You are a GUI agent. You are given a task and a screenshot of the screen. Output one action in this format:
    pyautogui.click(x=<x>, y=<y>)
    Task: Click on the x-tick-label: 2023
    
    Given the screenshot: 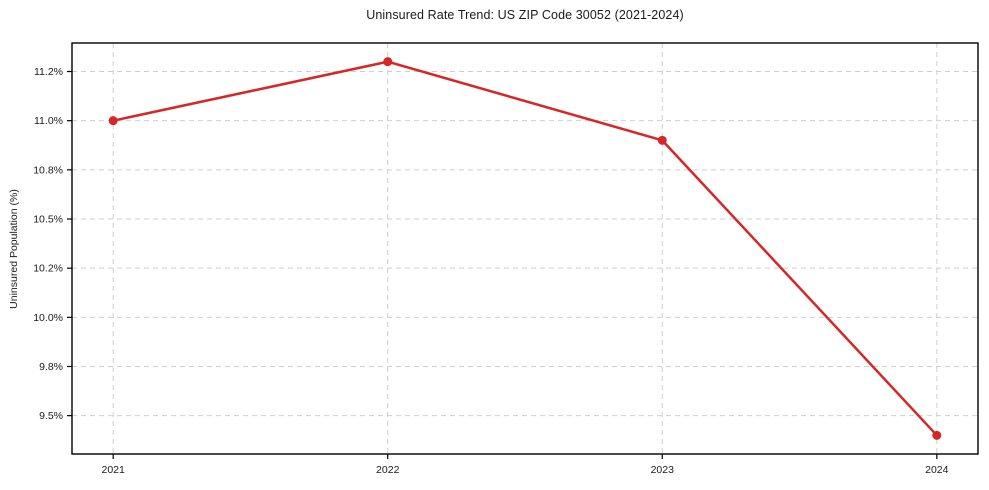 What is the action you would take?
    pyautogui.click(x=663, y=470)
    